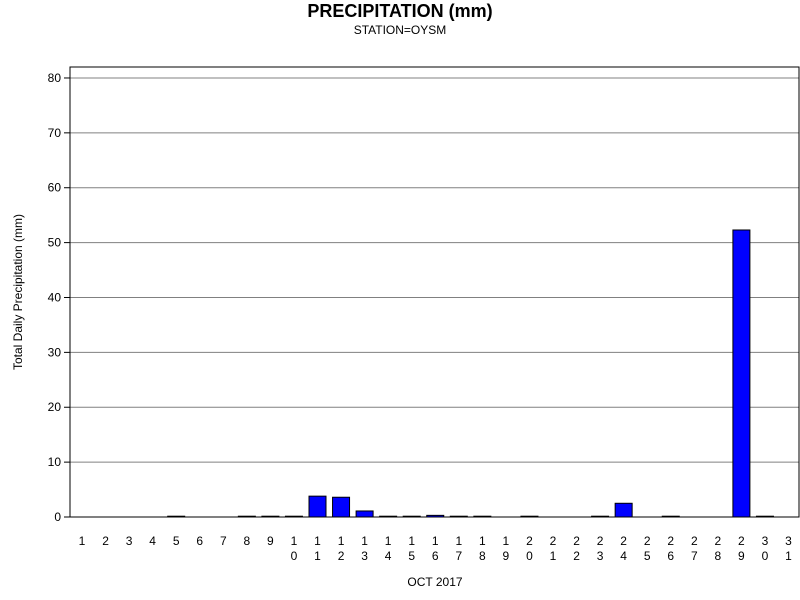  Describe the element at coordinates (400, 30) in the screenshot. I see `chart-subtitle: STATION=OYSM` at that location.